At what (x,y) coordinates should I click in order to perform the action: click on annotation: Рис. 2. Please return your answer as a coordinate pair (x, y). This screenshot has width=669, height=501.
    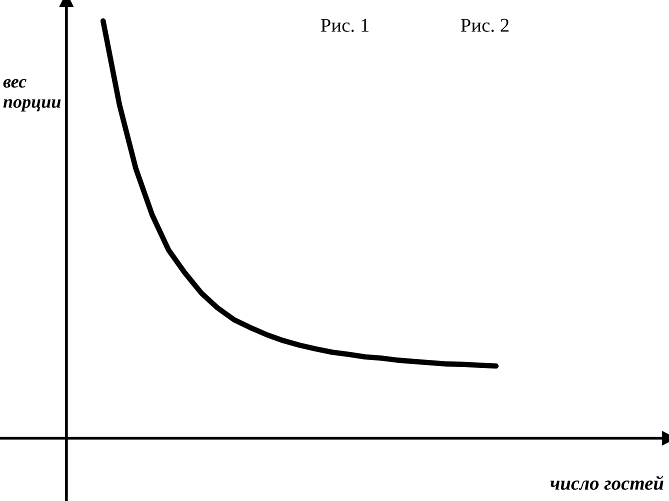
    Looking at the image, I should click on (484, 25).